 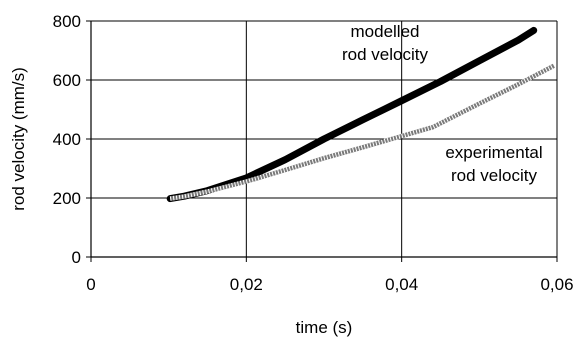 What do you see at coordinates (90, 284) in the screenshot?
I see `x-tick-label: 0` at bounding box center [90, 284].